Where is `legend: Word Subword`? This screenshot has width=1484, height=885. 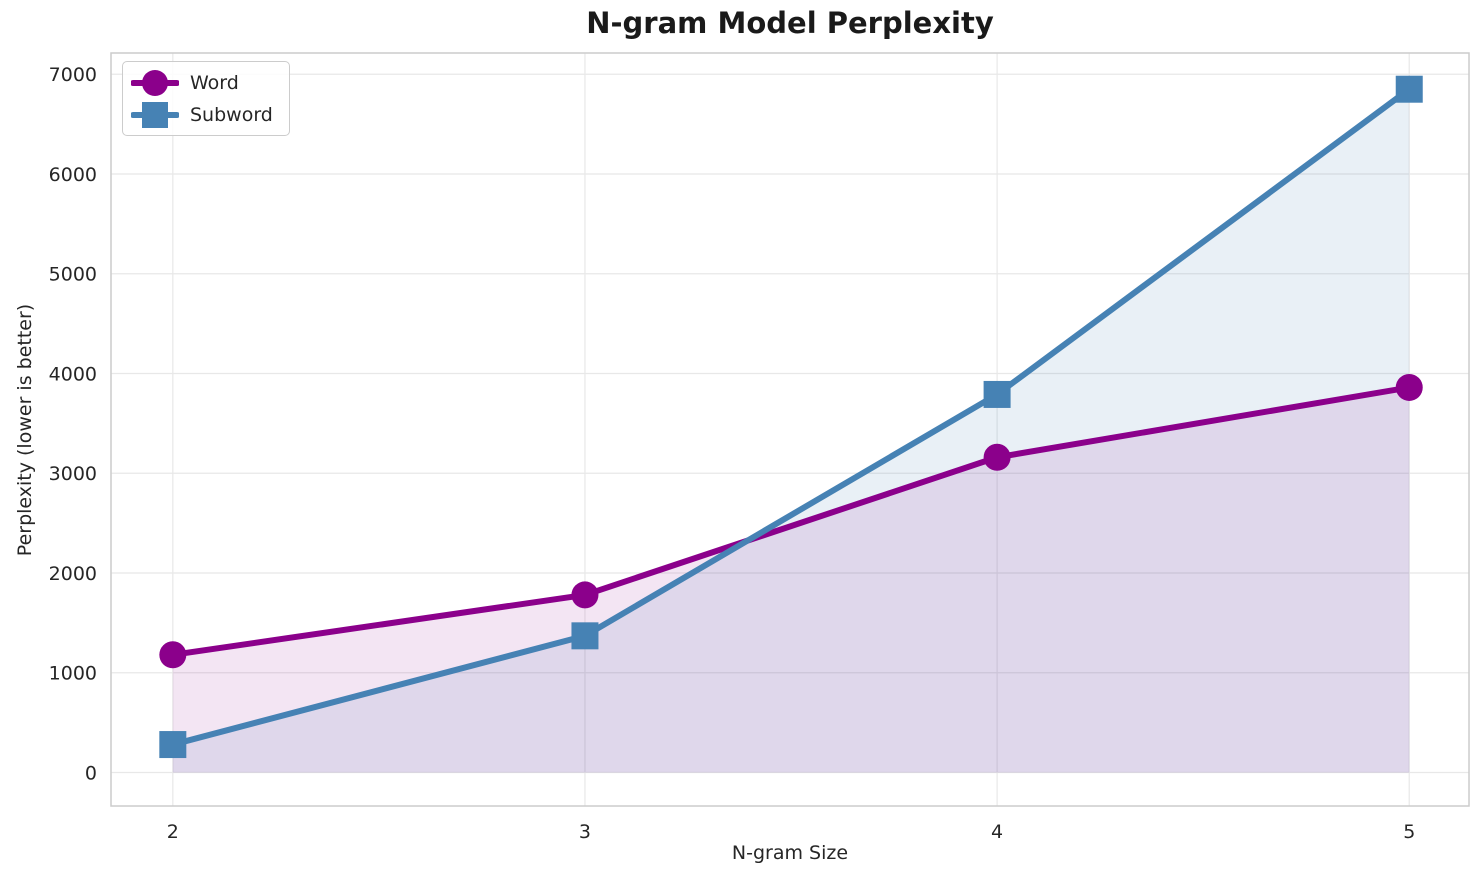
legend: Word Subword is located at coordinates (206, 98).